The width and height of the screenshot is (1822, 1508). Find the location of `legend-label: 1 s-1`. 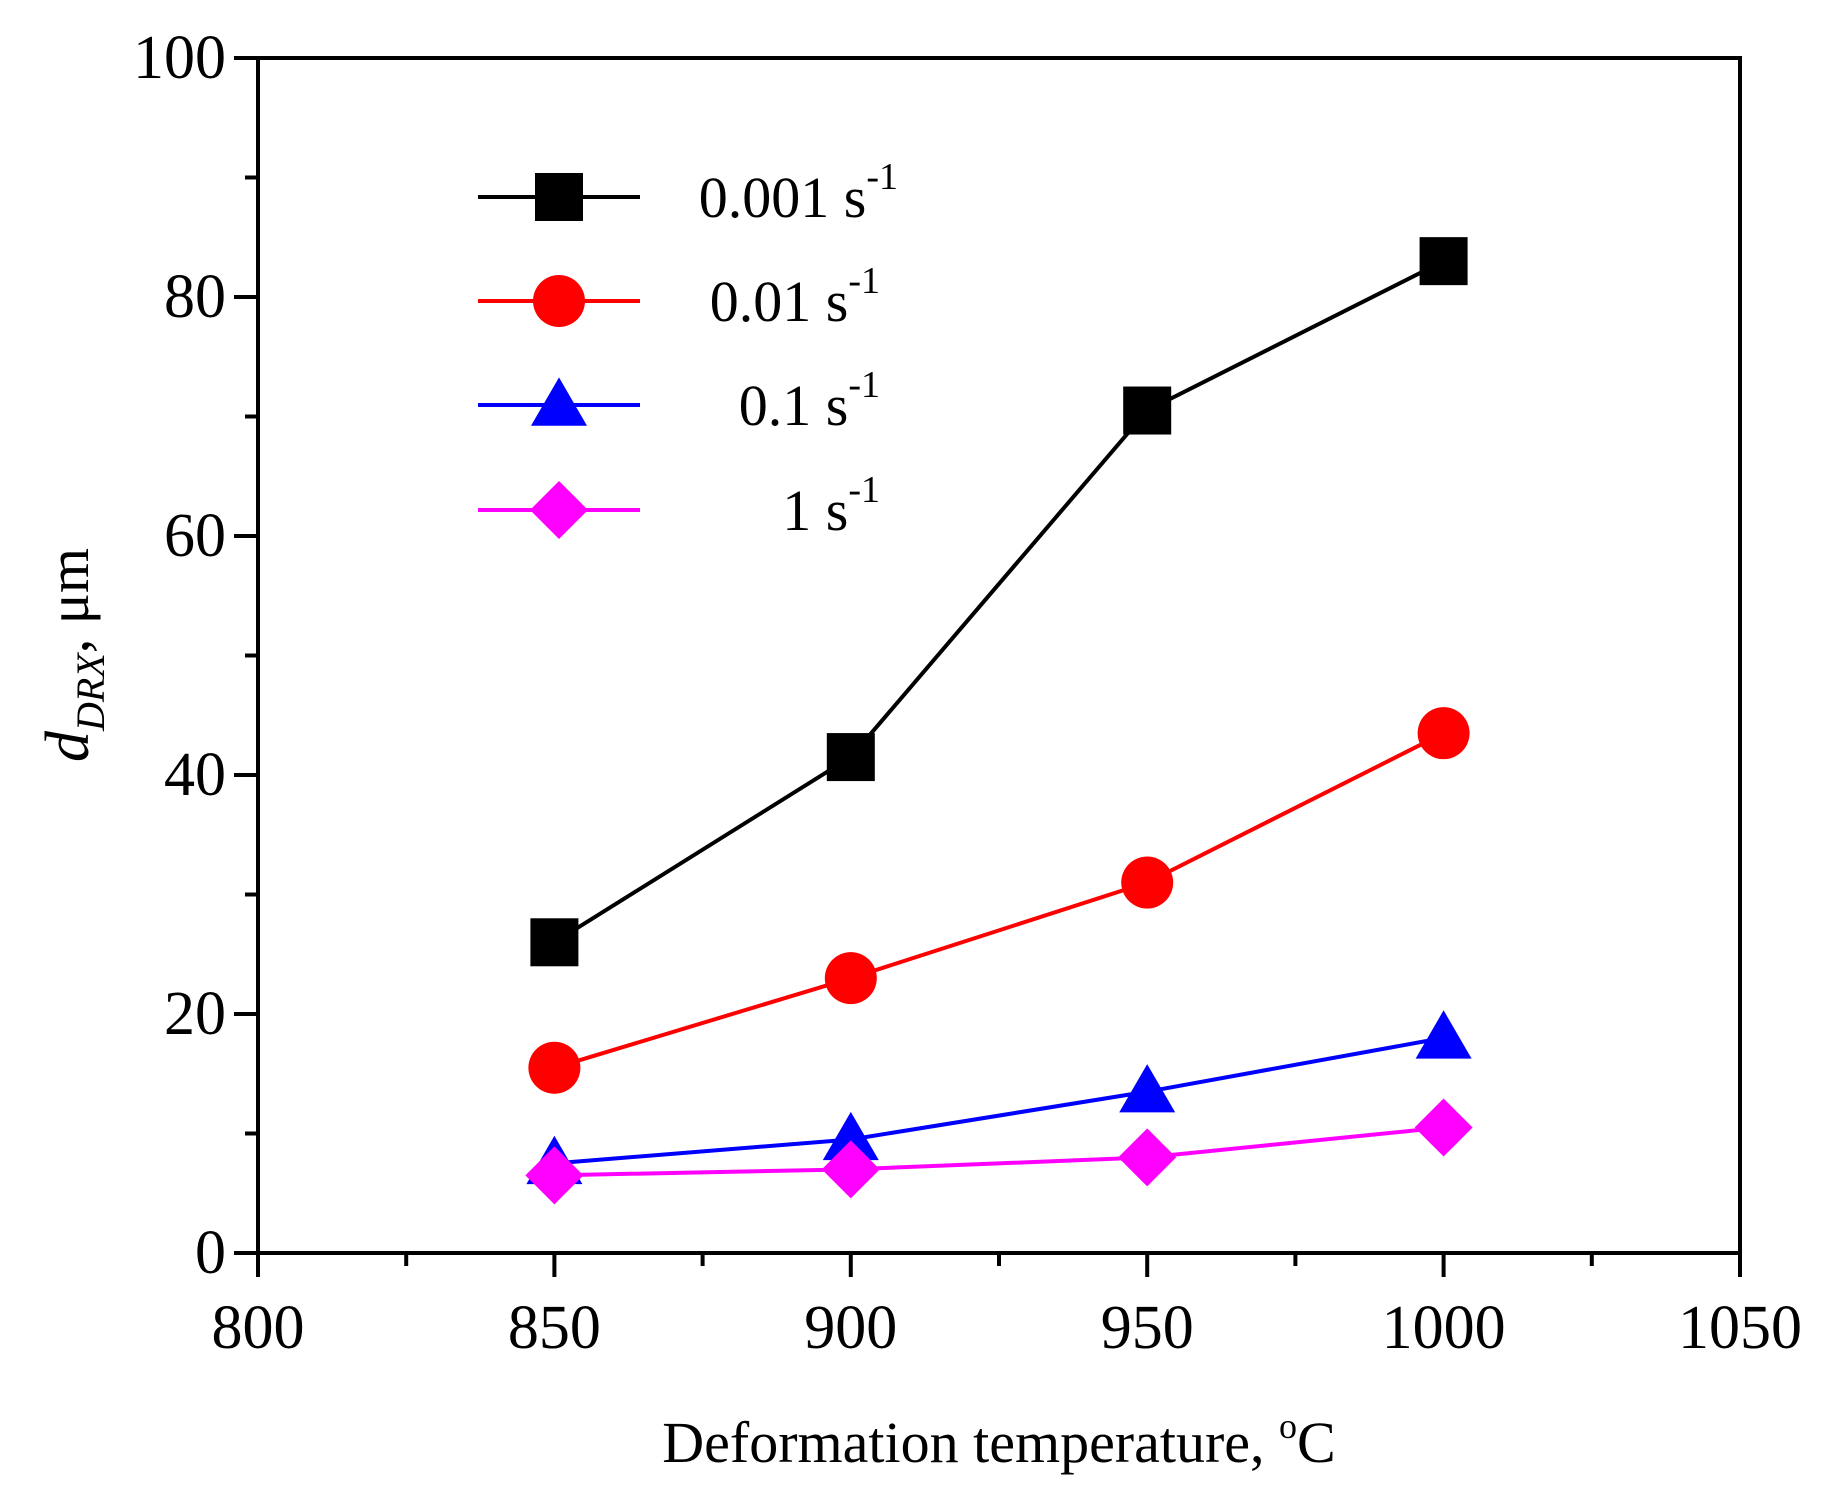

legend-label: 1 s-1 is located at coordinates (831, 506).